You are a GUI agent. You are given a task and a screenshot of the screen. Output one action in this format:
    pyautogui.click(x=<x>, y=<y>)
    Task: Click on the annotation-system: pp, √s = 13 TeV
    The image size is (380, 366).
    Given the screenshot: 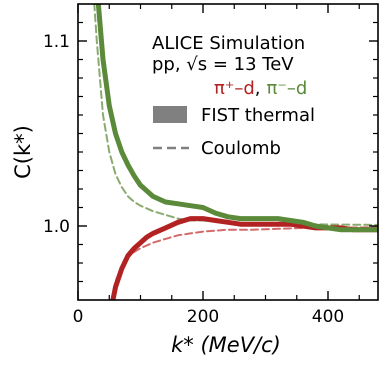 What is the action you would take?
    pyautogui.click(x=223, y=64)
    